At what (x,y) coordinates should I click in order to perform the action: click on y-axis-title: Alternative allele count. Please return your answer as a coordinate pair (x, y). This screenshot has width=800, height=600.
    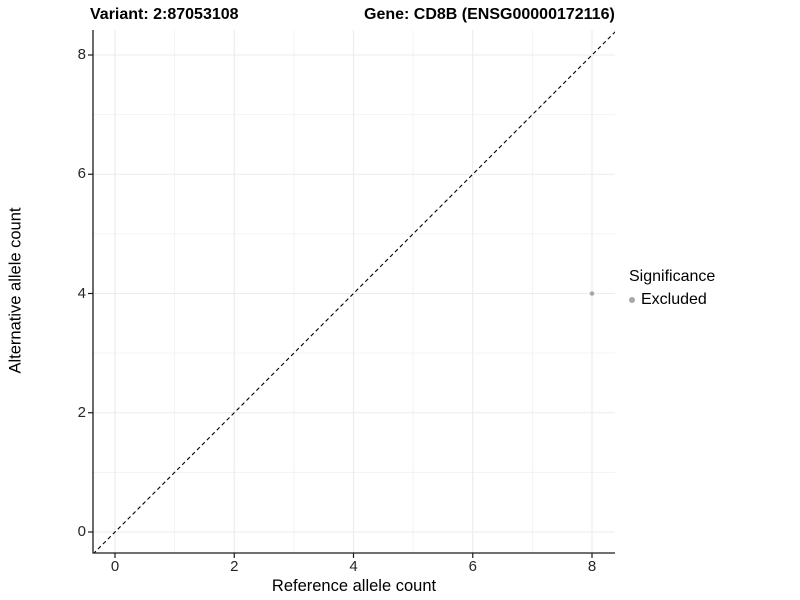
    Looking at the image, I should click on (15, 290).